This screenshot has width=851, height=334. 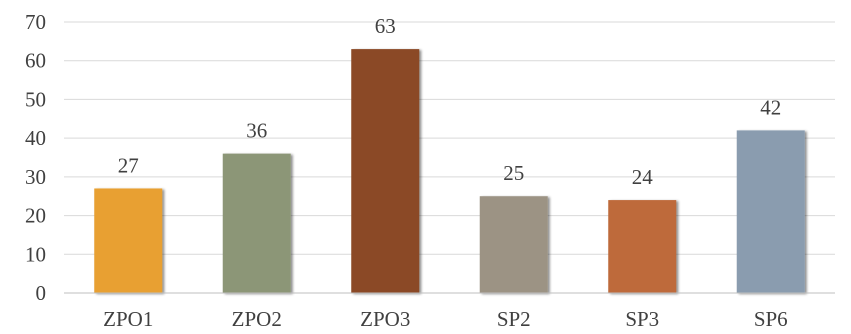 What do you see at coordinates (642, 319) in the screenshot?
I see `x-tick-label: SP3` at bounding box center [642, 319].